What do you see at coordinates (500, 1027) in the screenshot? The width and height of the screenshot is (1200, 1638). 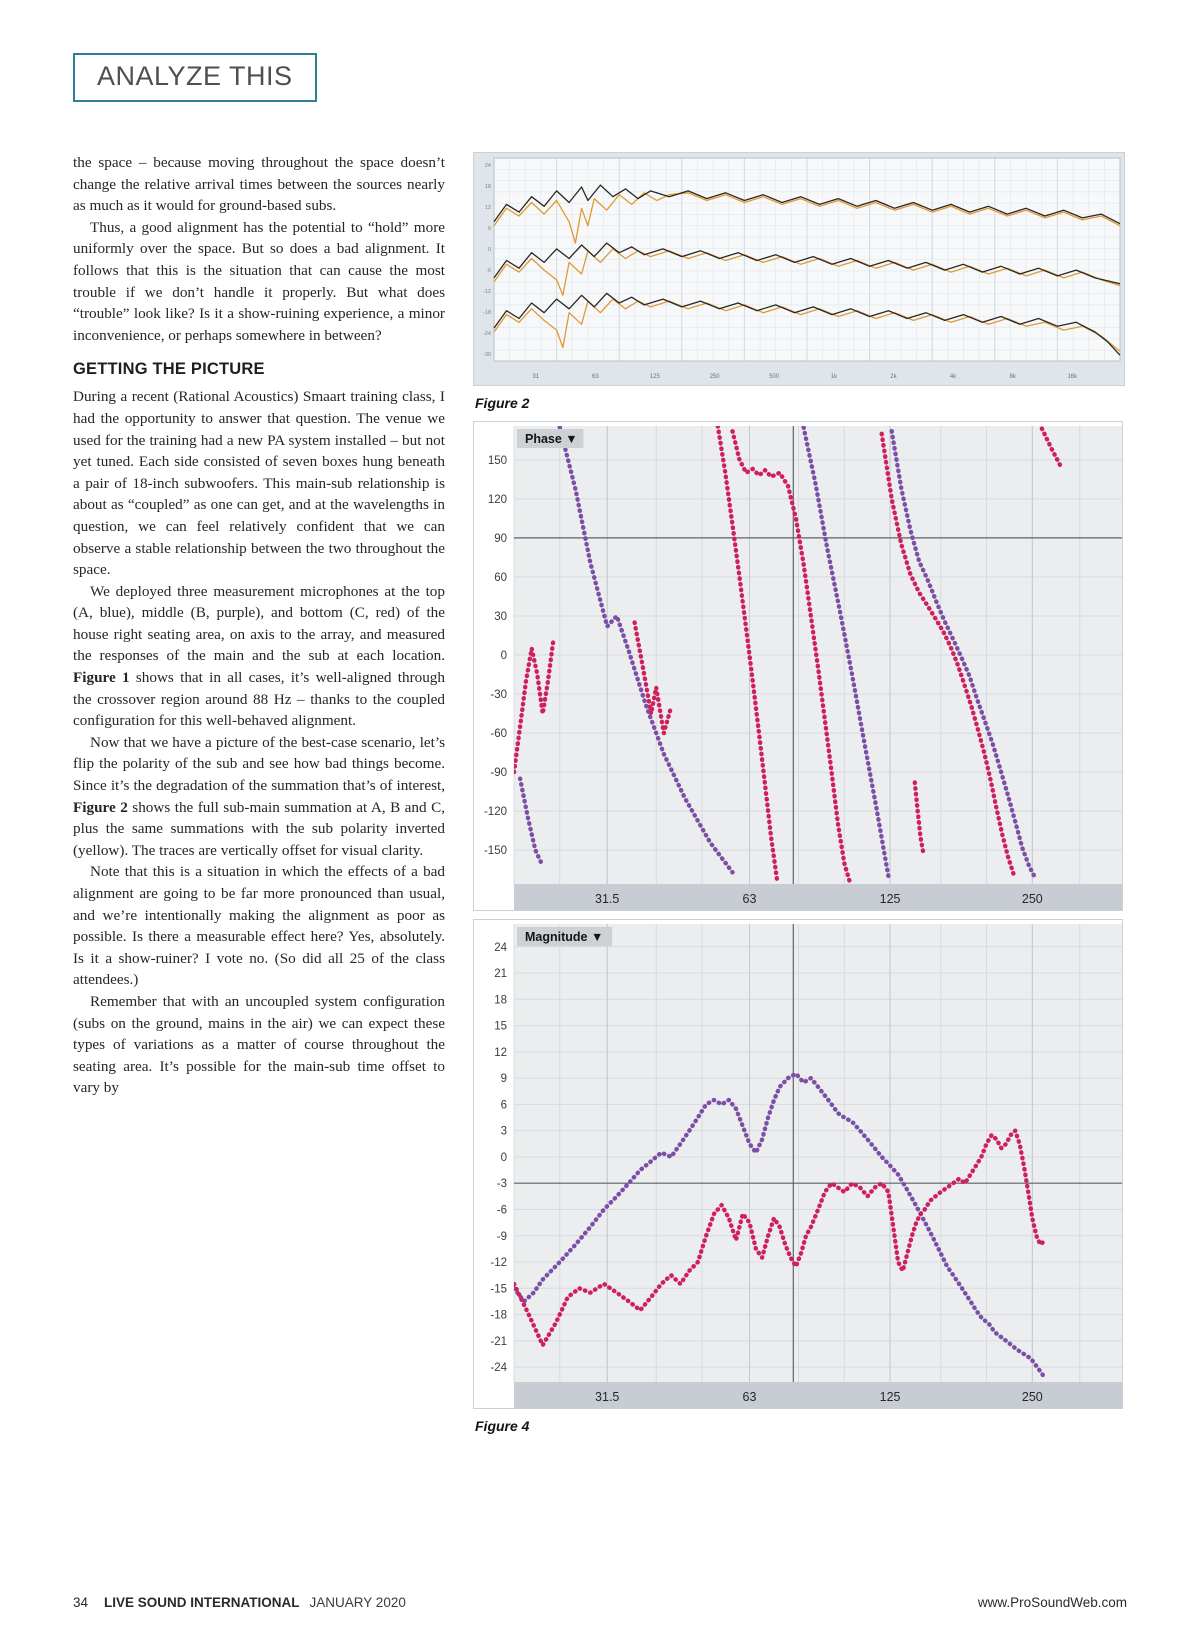 I see `svg-text: 15` at bounding box center [500, 1027].